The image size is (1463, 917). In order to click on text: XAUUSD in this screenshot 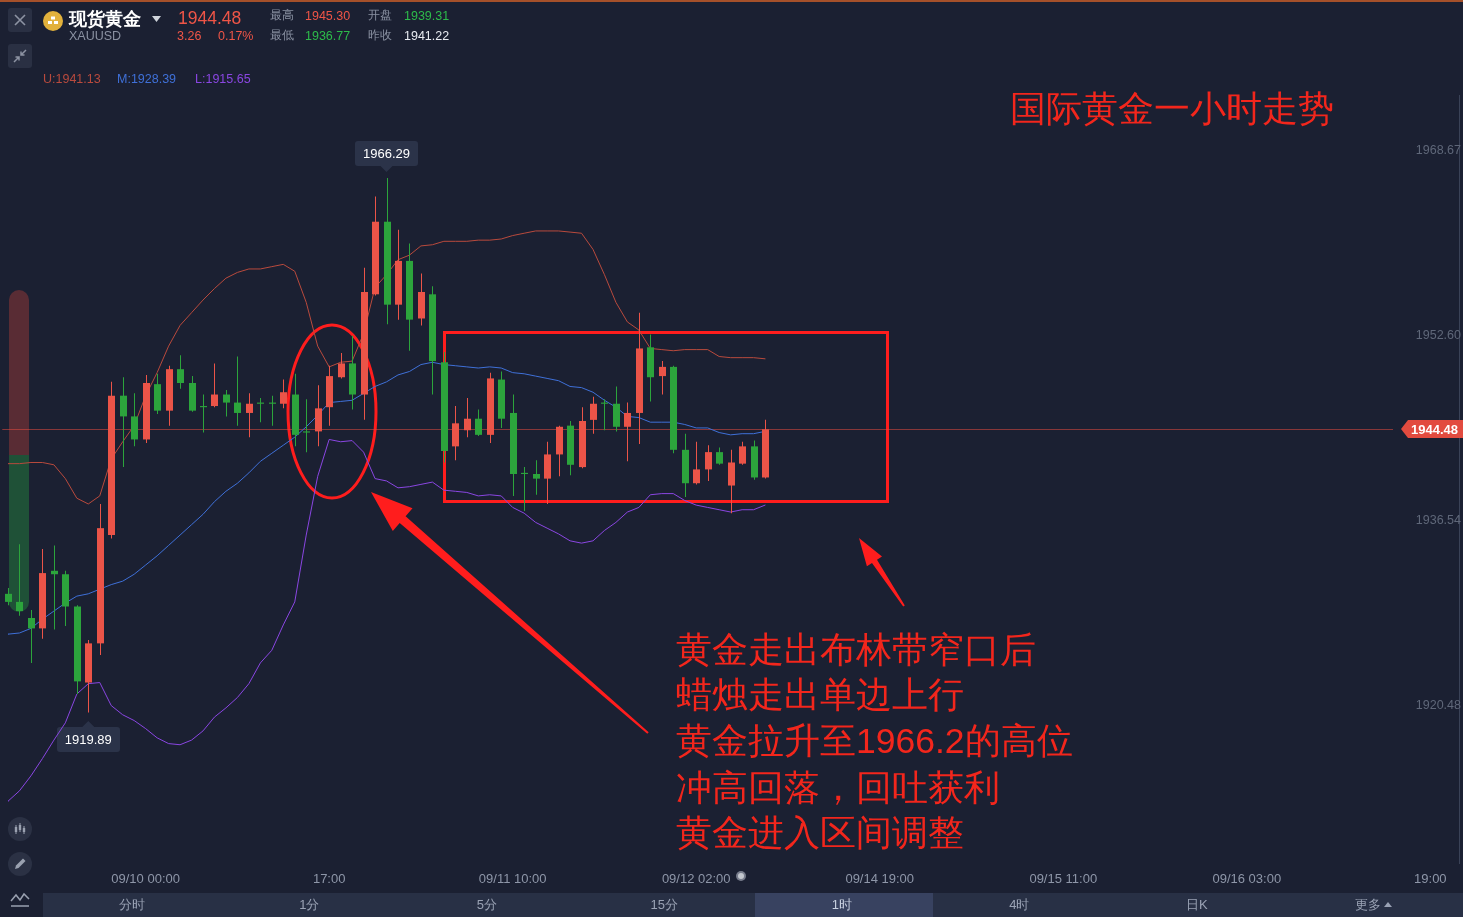, I will do `click(95, 36)`.